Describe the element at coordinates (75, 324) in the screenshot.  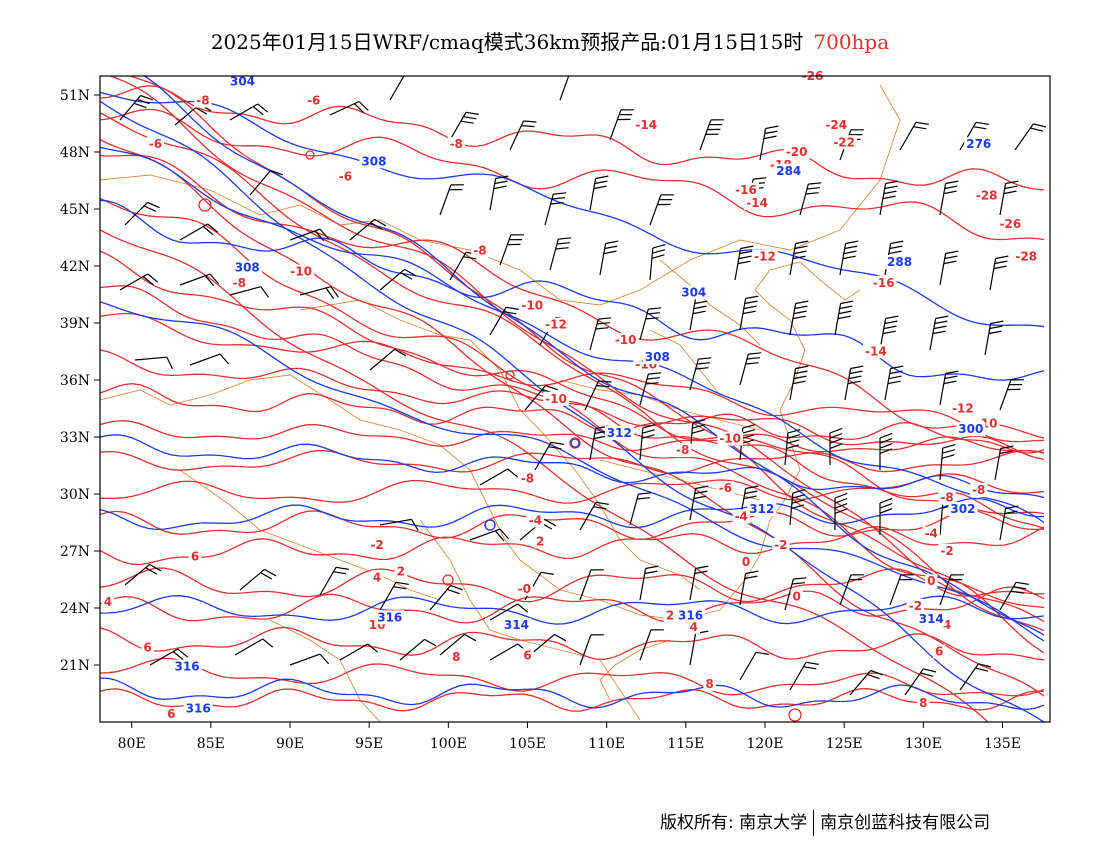
I see `lat-tick-label: 39N` at that location.